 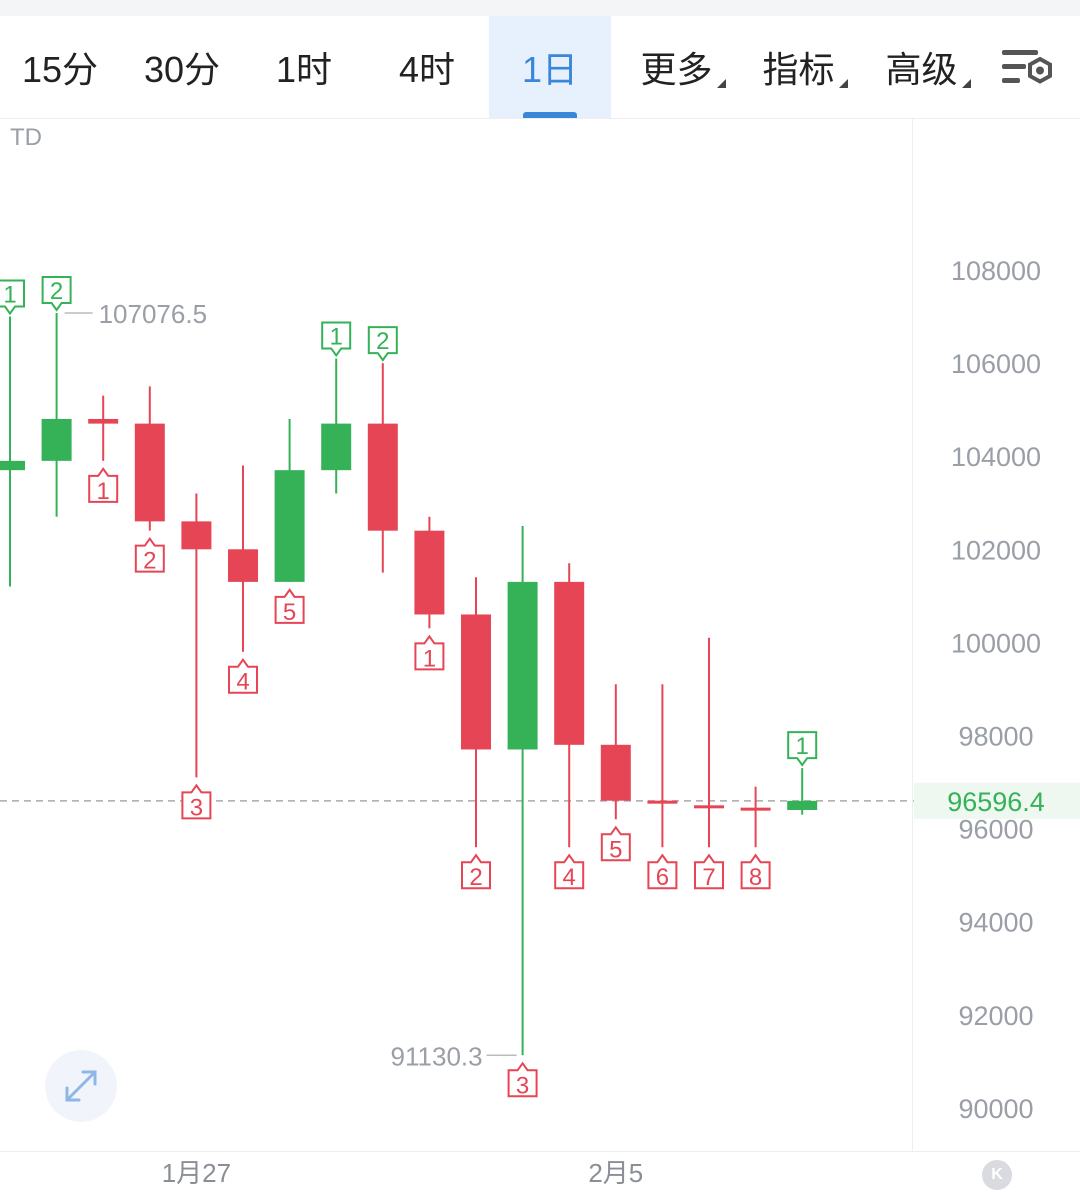 I want to click on y-tick-label: 108000, so click(x=996, y=271).